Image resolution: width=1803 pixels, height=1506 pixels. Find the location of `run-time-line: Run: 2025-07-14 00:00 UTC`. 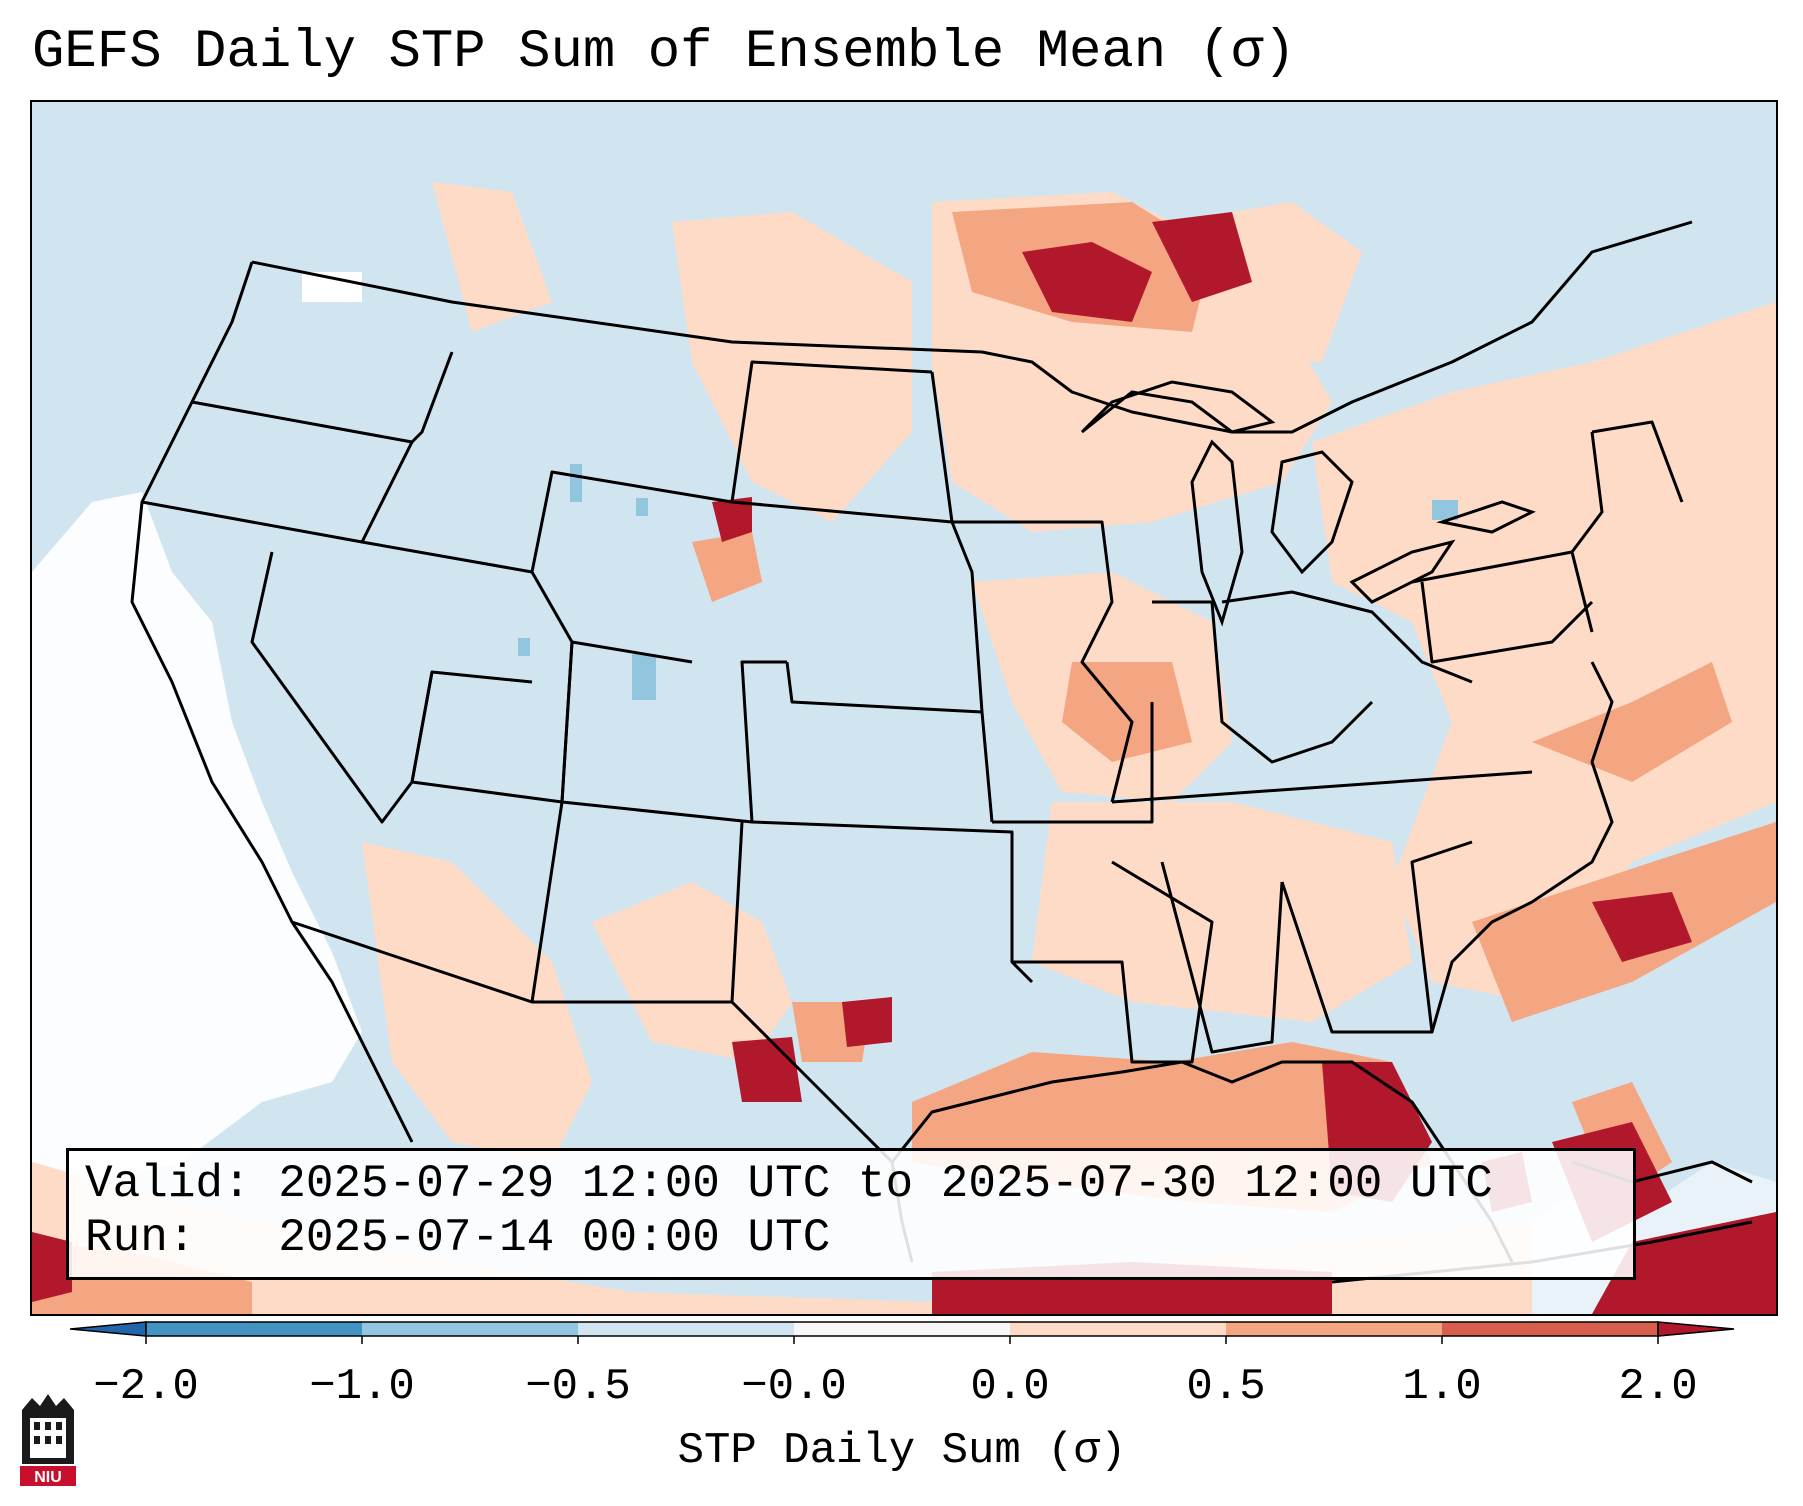

run-time-line: Run: 2025-07-14 00:00 UTC is located at coordinates (458, 1238).